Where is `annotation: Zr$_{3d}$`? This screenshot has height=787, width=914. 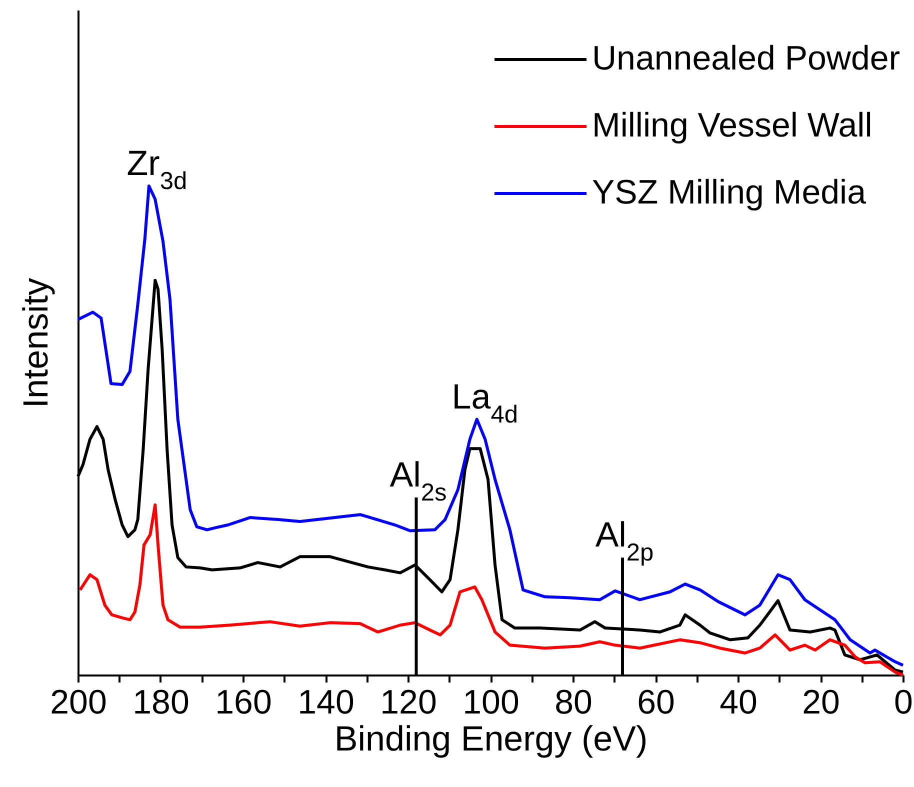
annotation: Zr$_{3d}$ is located at coordinates (157, 169).